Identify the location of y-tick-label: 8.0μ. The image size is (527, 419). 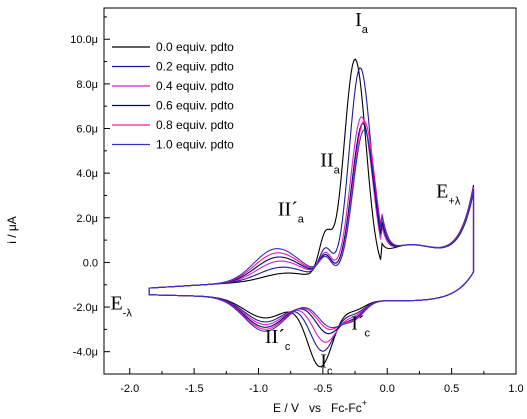
(87, 85).